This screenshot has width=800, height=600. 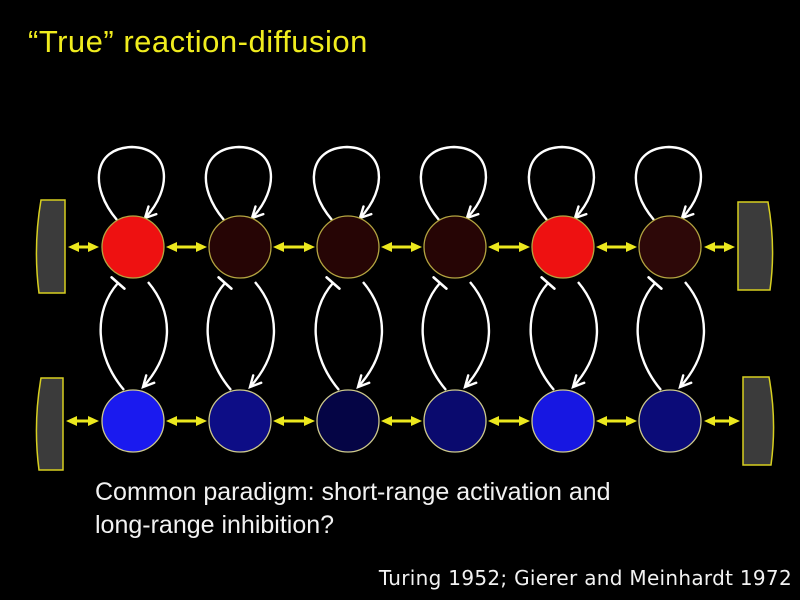 What do you see at coordinates (198, 41) in the screenshot?
I see `slide-title: “True” reaction-diffusion` at bounding box center [198, 41].